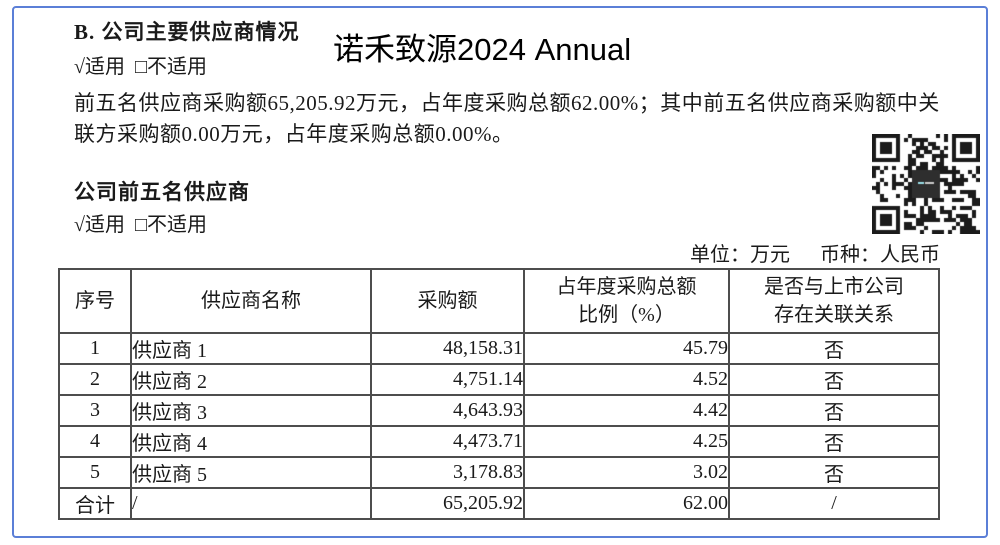  Describe the element at coordinates (447, 379) in the screenshot. I see `table-cell: 4,751.14` at that location.